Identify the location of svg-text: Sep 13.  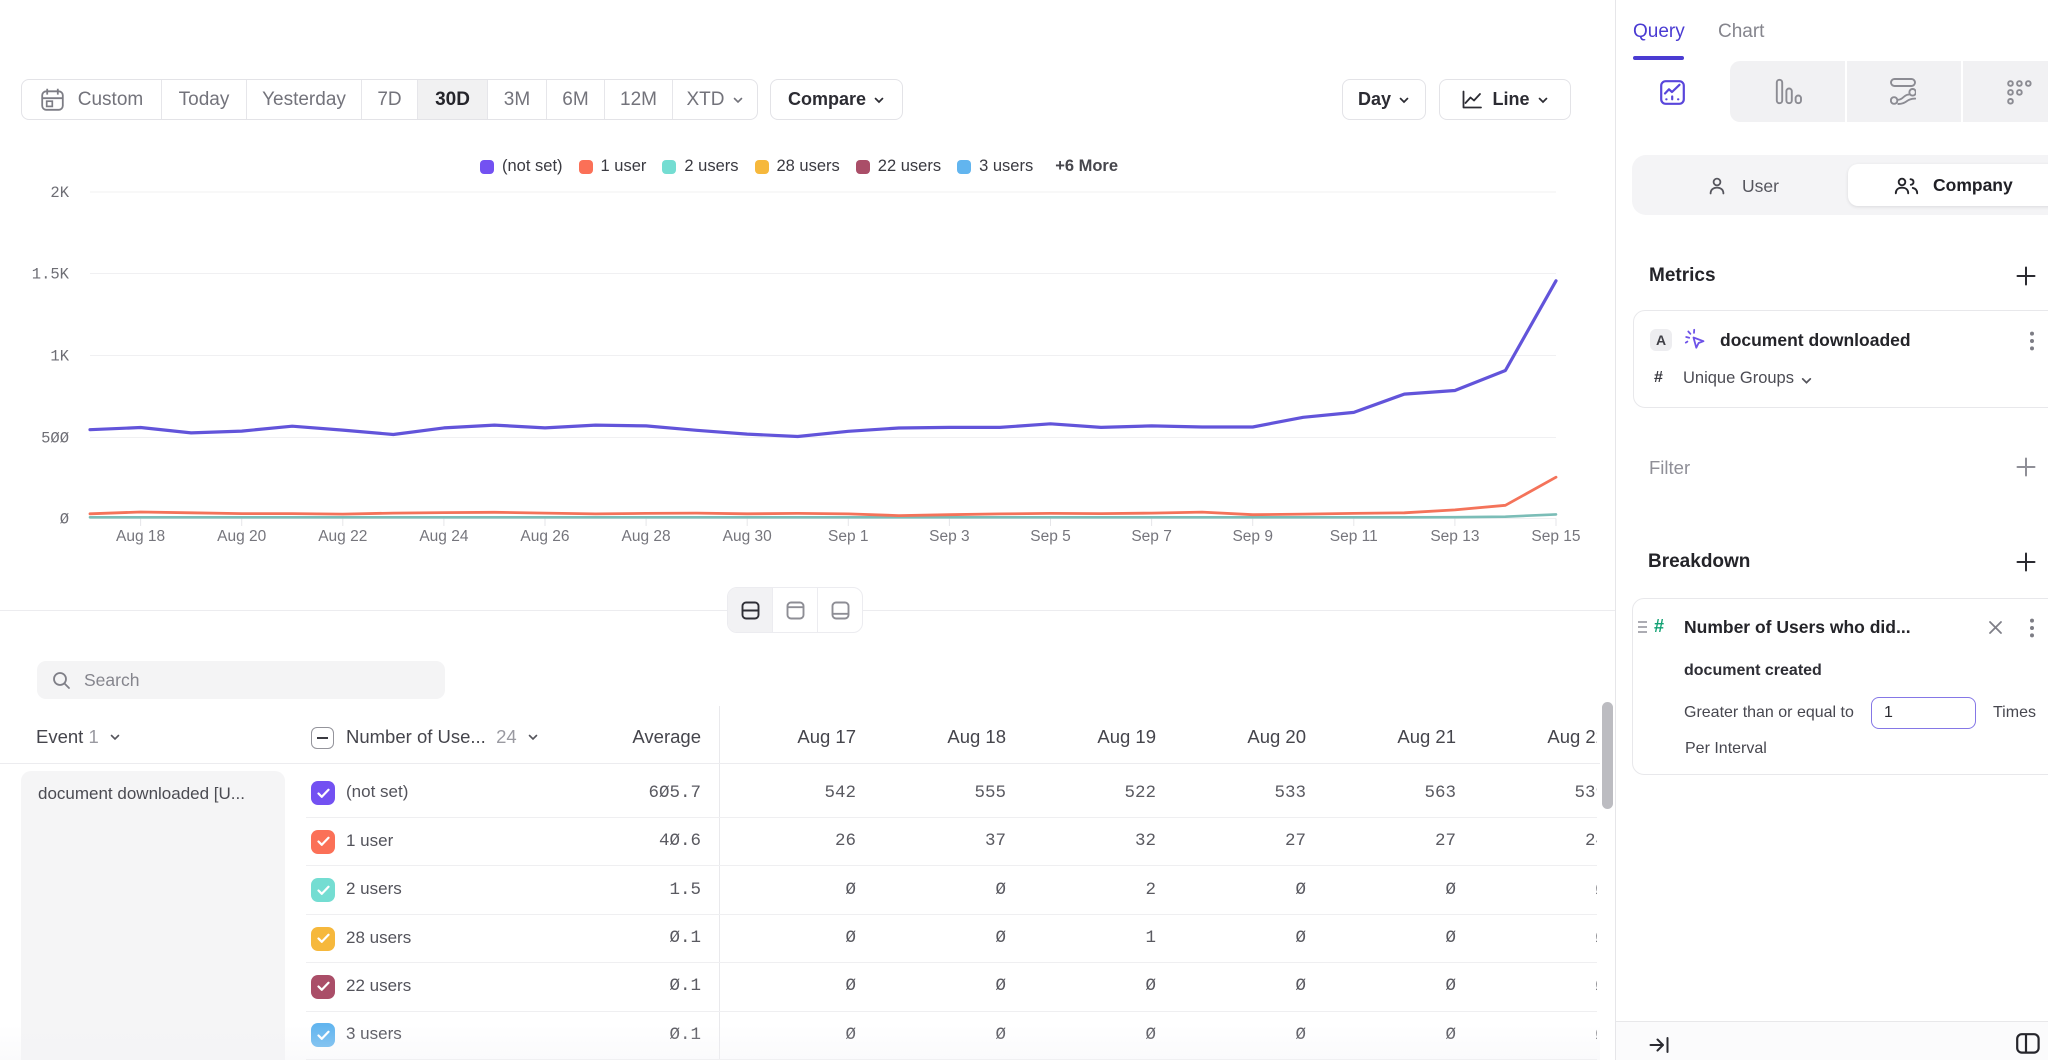
(1454, 536).